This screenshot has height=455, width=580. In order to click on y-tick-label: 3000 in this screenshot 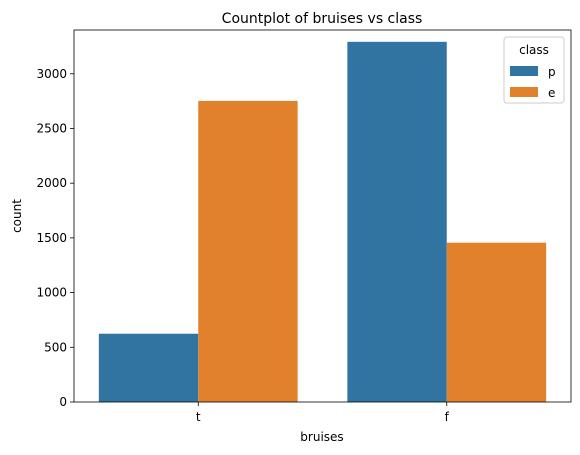, I will do `click(51, 74)`.